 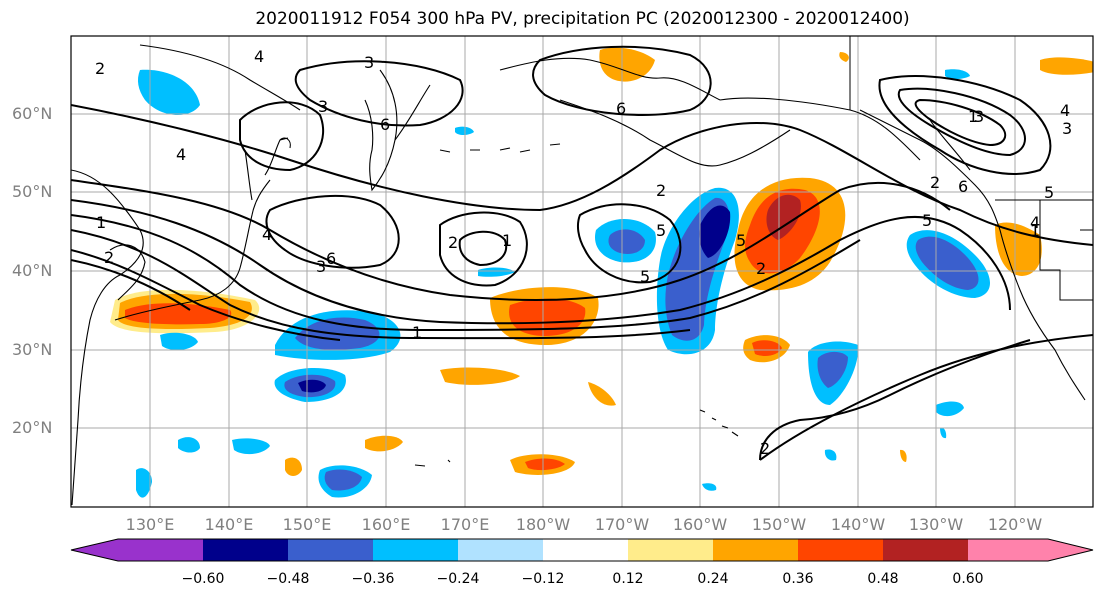 I want to click on lon-label: 130°W, so click(x=936, y=524).